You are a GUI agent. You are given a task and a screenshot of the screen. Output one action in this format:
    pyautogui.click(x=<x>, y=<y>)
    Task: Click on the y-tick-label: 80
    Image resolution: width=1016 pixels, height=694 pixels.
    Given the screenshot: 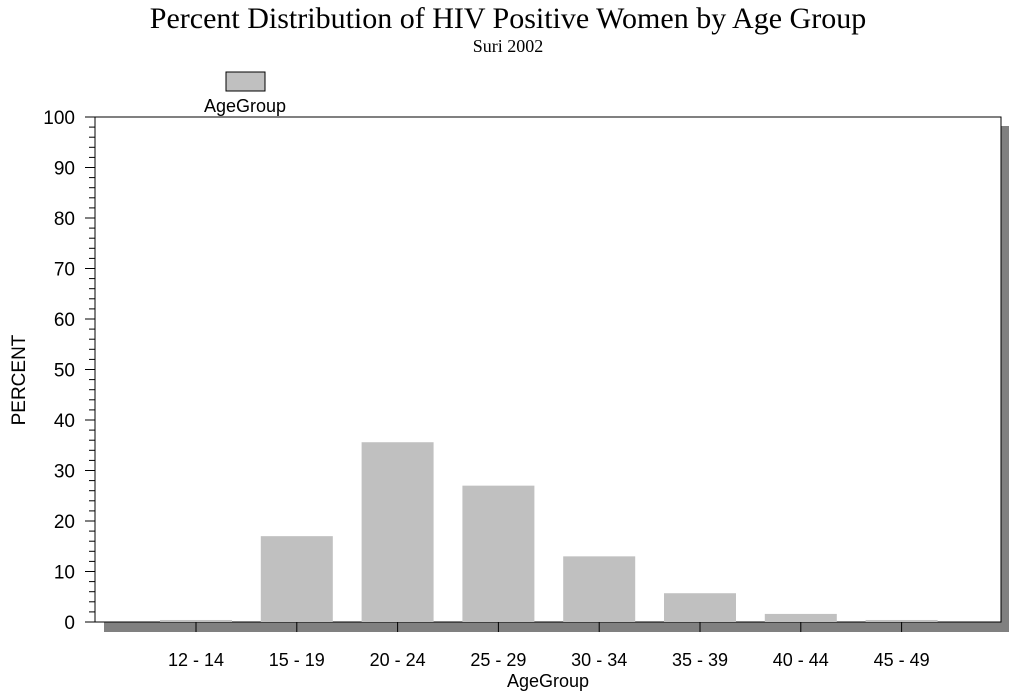 What is the action you would take?
    pyautogui.click(x=64, y=219)
    